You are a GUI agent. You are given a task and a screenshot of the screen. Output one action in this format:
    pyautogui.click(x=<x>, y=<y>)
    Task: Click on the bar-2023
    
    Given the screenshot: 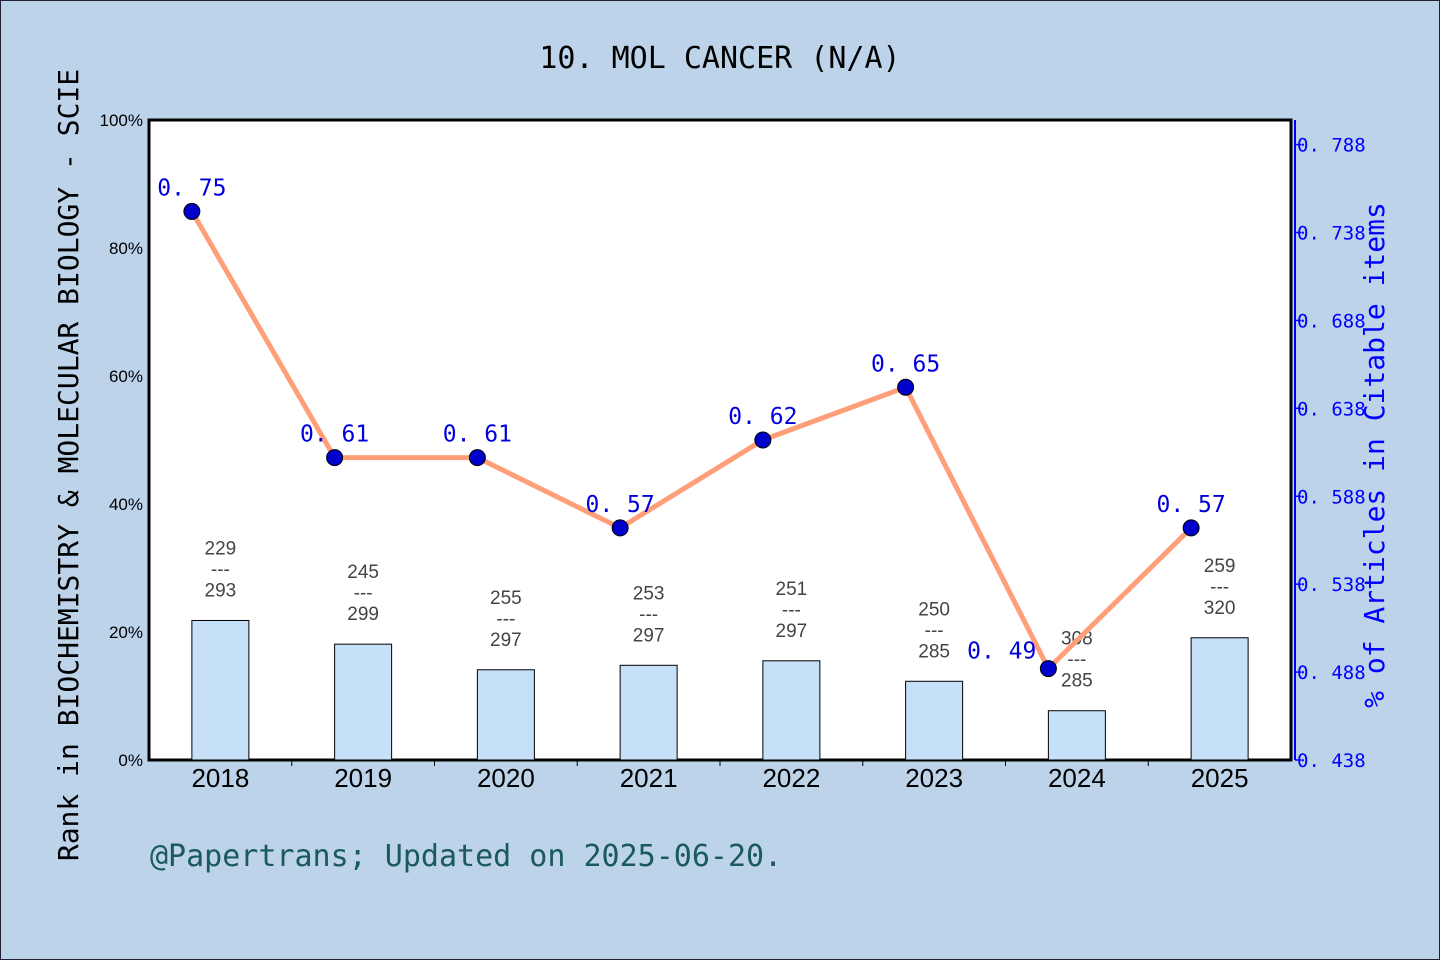 What is the action you would take?
    pyautogui.click(x=934, y=720)
    